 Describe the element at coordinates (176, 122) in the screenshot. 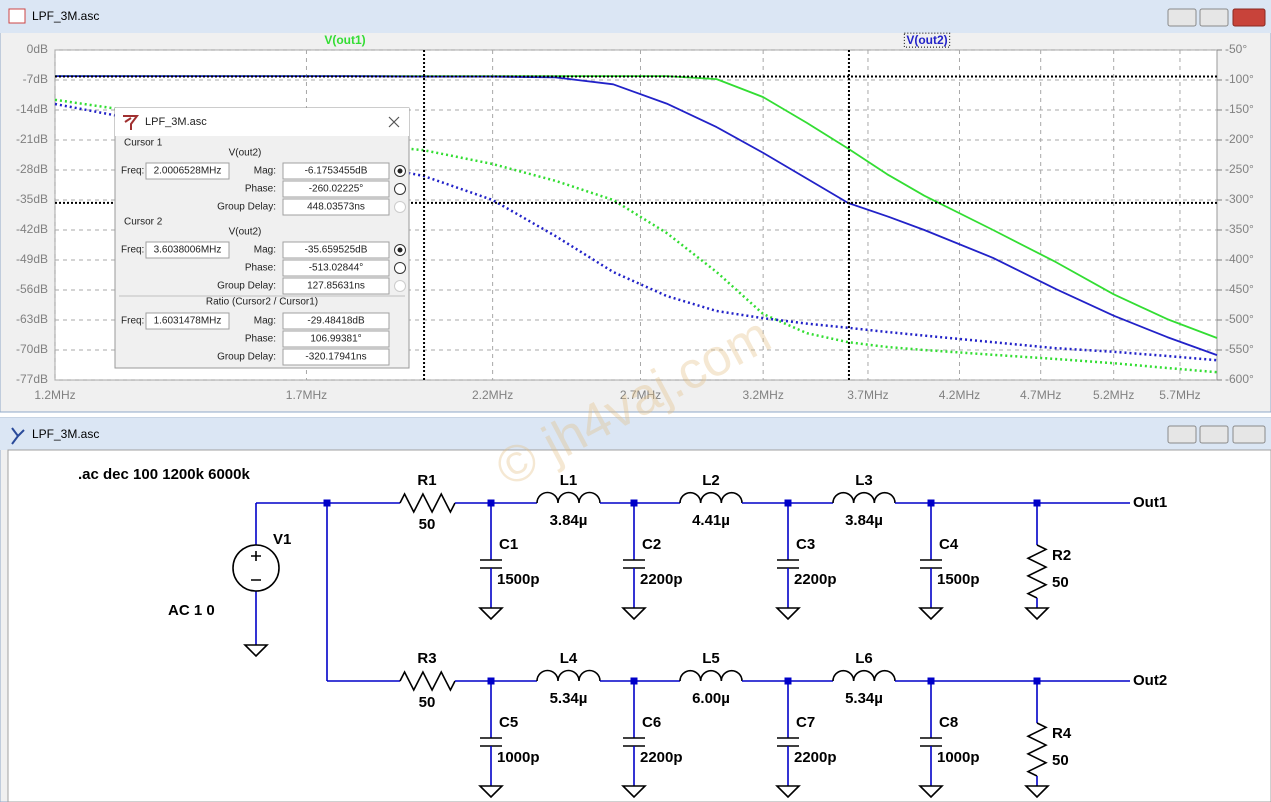

I see `dialog-title: LPF_3M.asc` at that location.